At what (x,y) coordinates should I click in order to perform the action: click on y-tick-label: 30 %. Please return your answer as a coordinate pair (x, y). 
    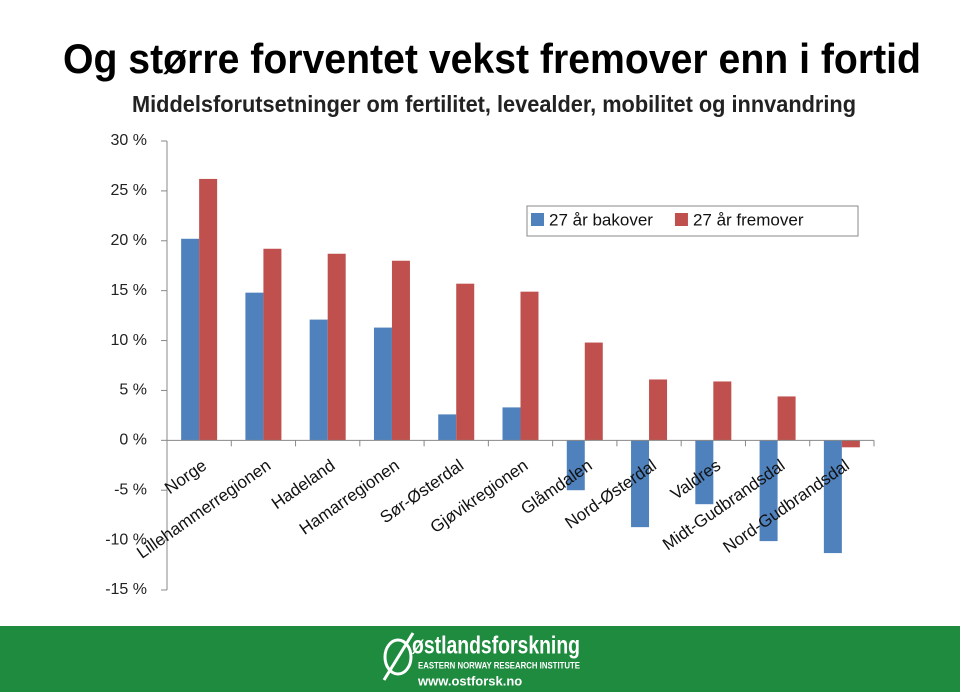
    Looking at the image, I should click on (129, 140).